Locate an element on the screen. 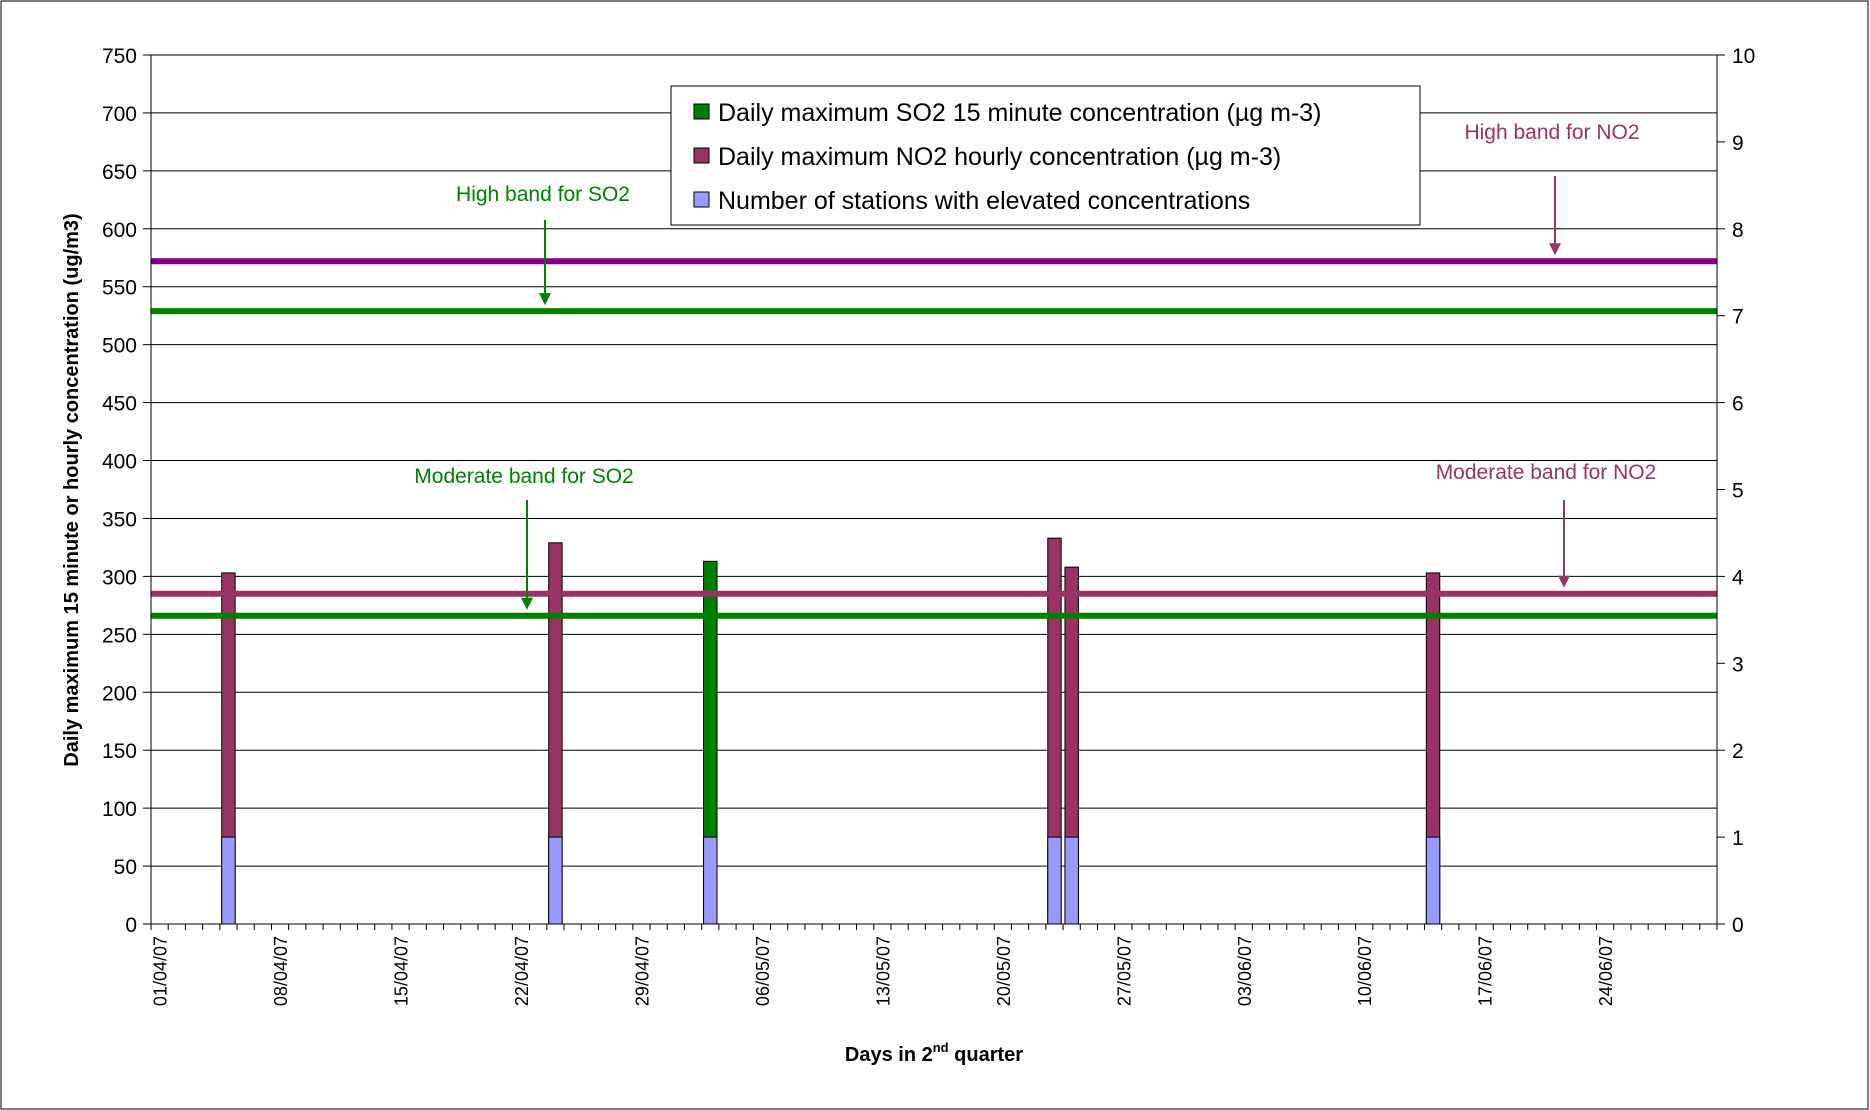  left-tick-label: 550 is located at coordinates (119, 288).